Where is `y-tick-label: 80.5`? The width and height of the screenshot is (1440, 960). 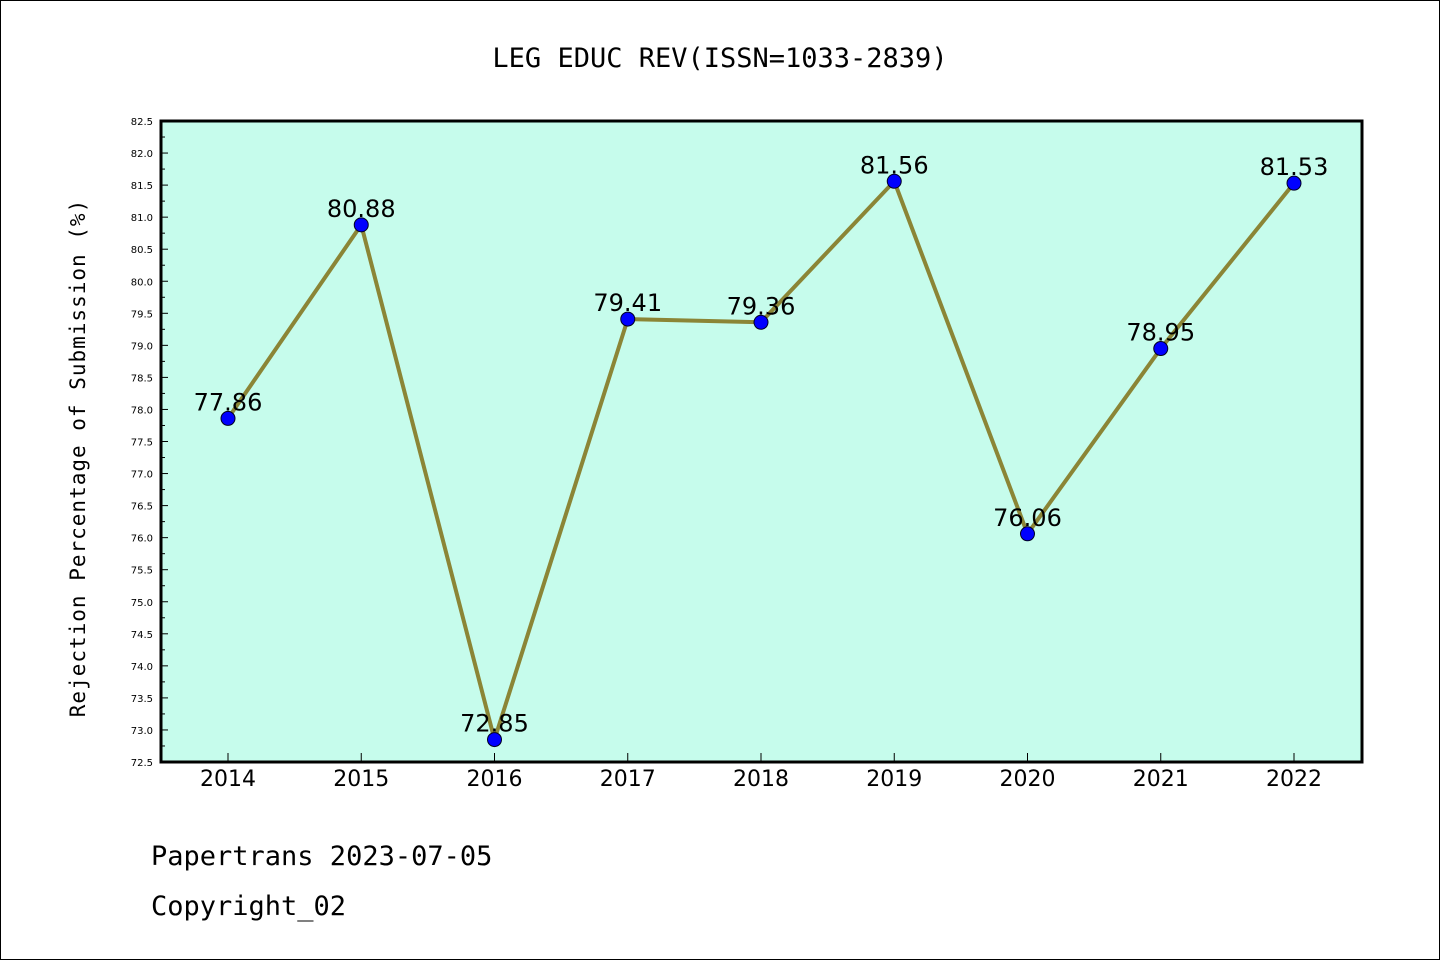
y-tick-label: 80.5 is located at coordinates (142, 250).